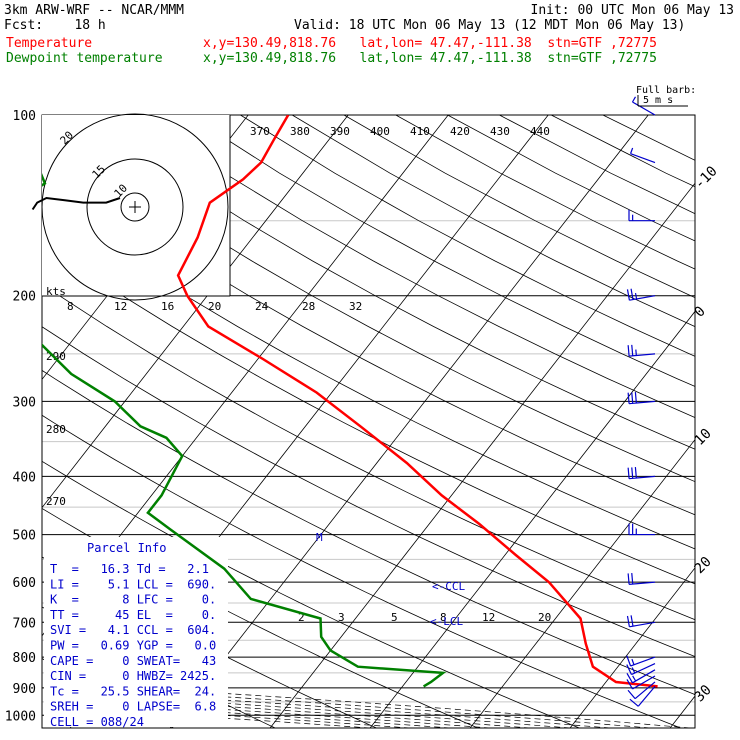  What do you see at coordinates (301, 617) in the screenshot?
I see `mixing-ratio-label: 2` at bounding box center [301, 617].